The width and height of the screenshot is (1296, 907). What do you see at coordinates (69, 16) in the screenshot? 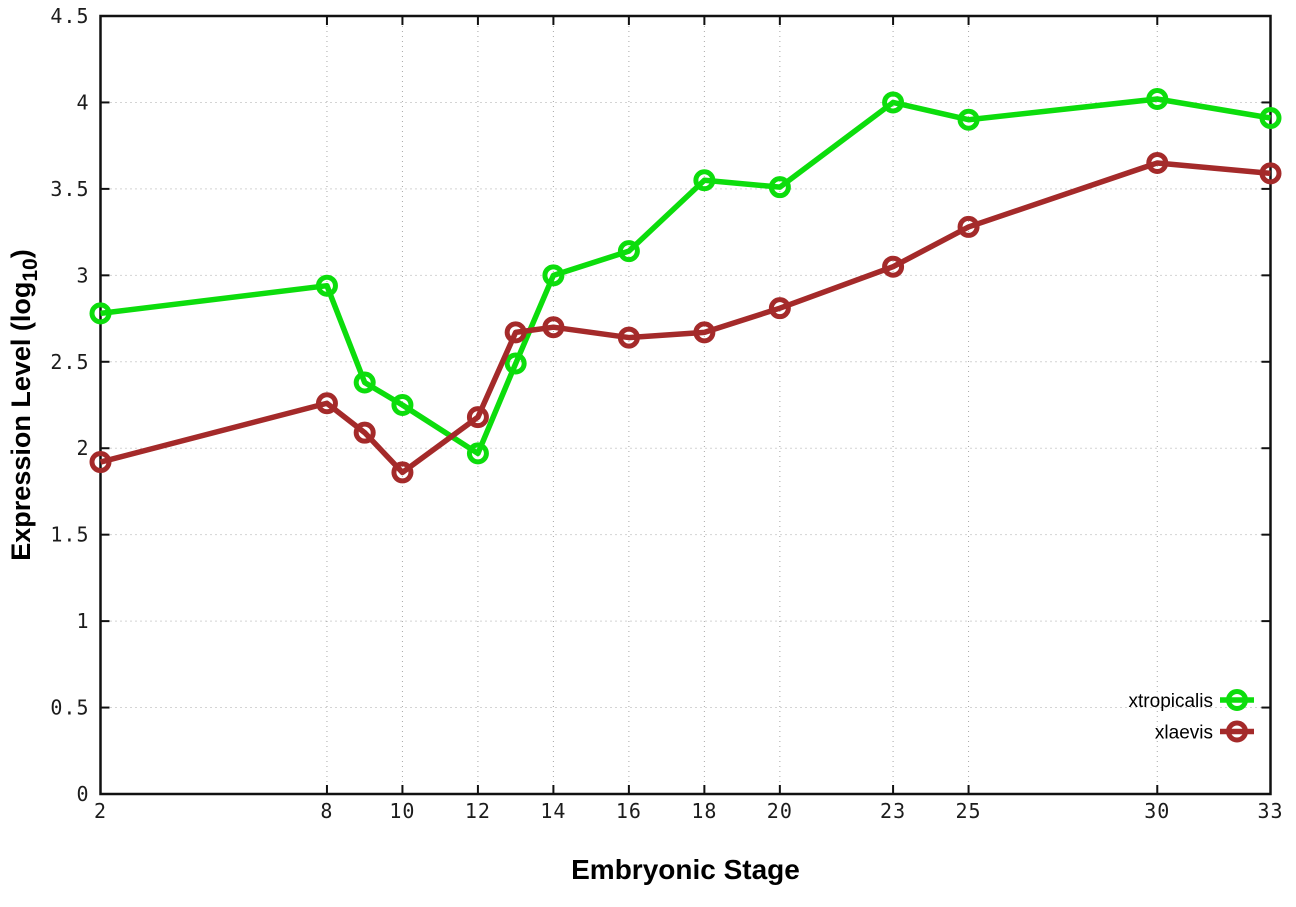
I see `y-tick-label: 4.5` at bounding box center [69, 16].